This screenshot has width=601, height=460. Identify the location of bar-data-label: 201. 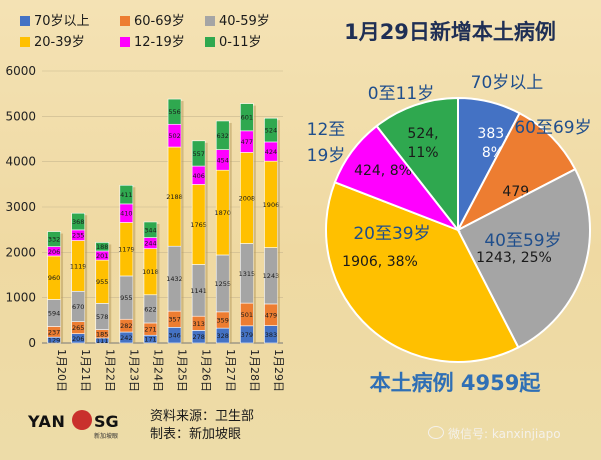
(102, 256).